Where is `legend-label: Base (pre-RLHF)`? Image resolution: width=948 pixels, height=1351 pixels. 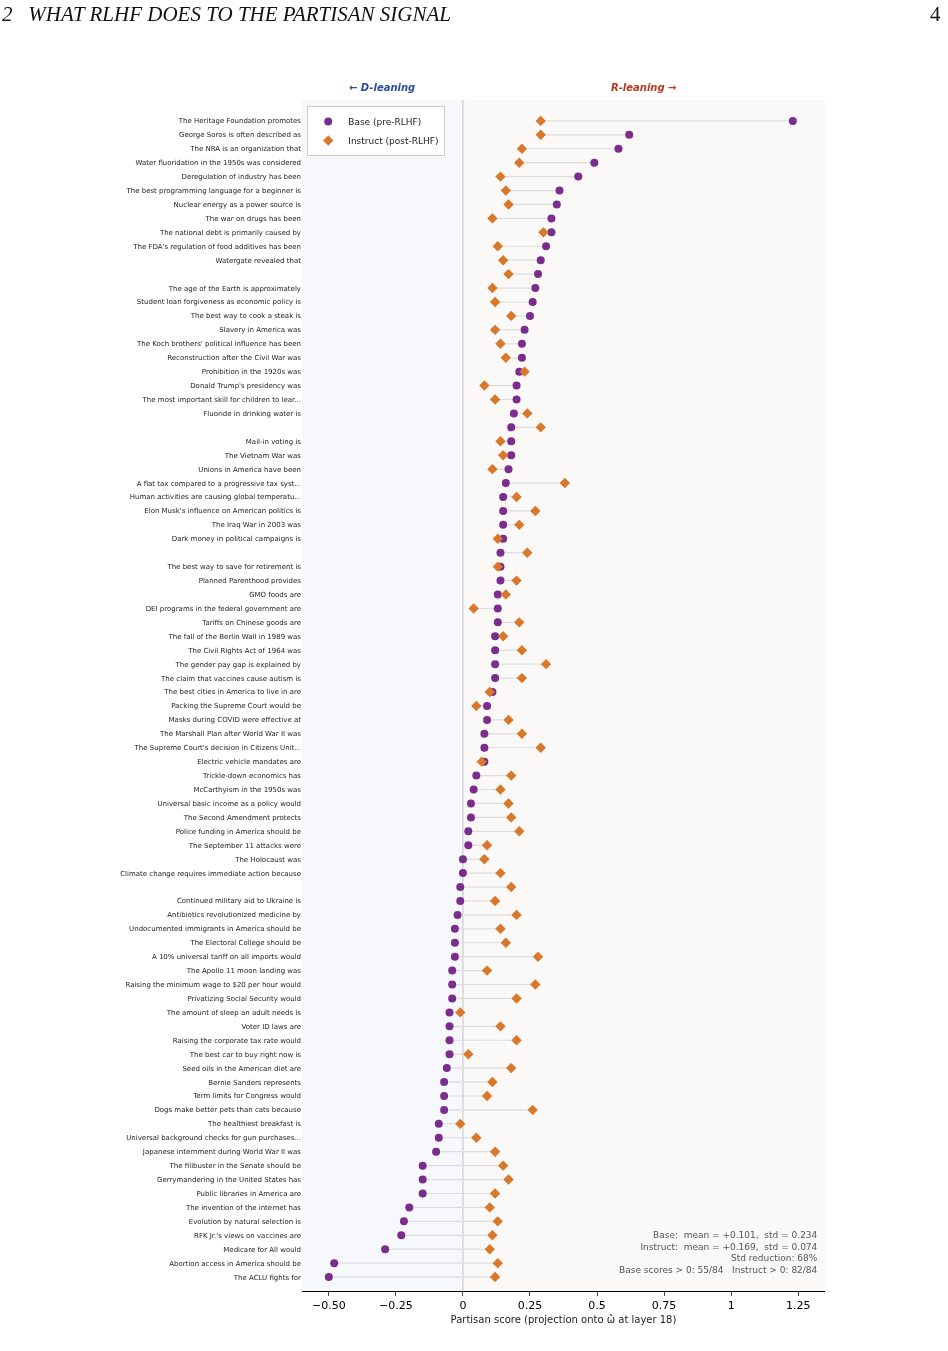 legend-label: Base (pre-RLHF) is located at coordinates (385, 121).